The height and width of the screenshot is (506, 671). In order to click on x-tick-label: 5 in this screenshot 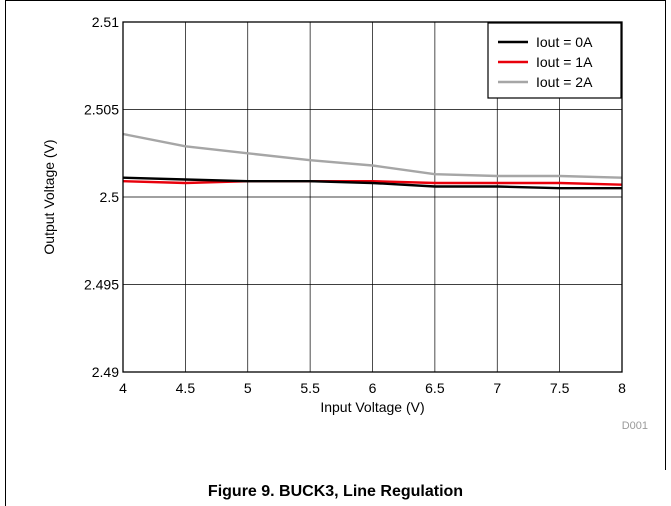, I will do `click(248, 388)`.